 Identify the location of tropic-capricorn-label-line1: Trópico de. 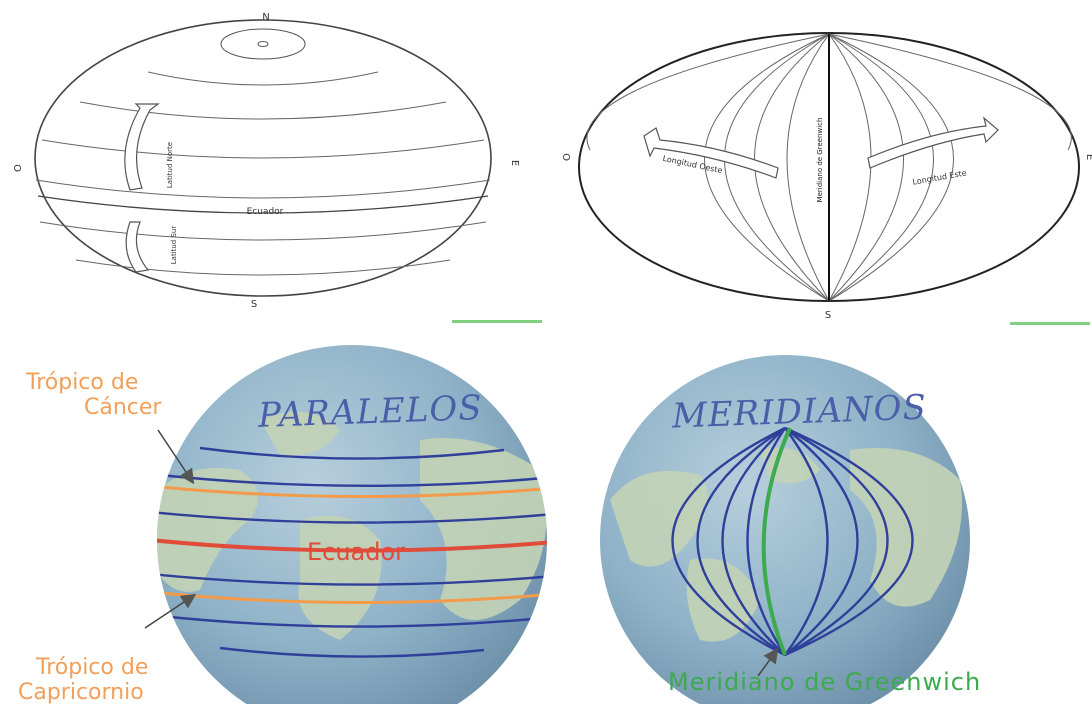
(92, 667).